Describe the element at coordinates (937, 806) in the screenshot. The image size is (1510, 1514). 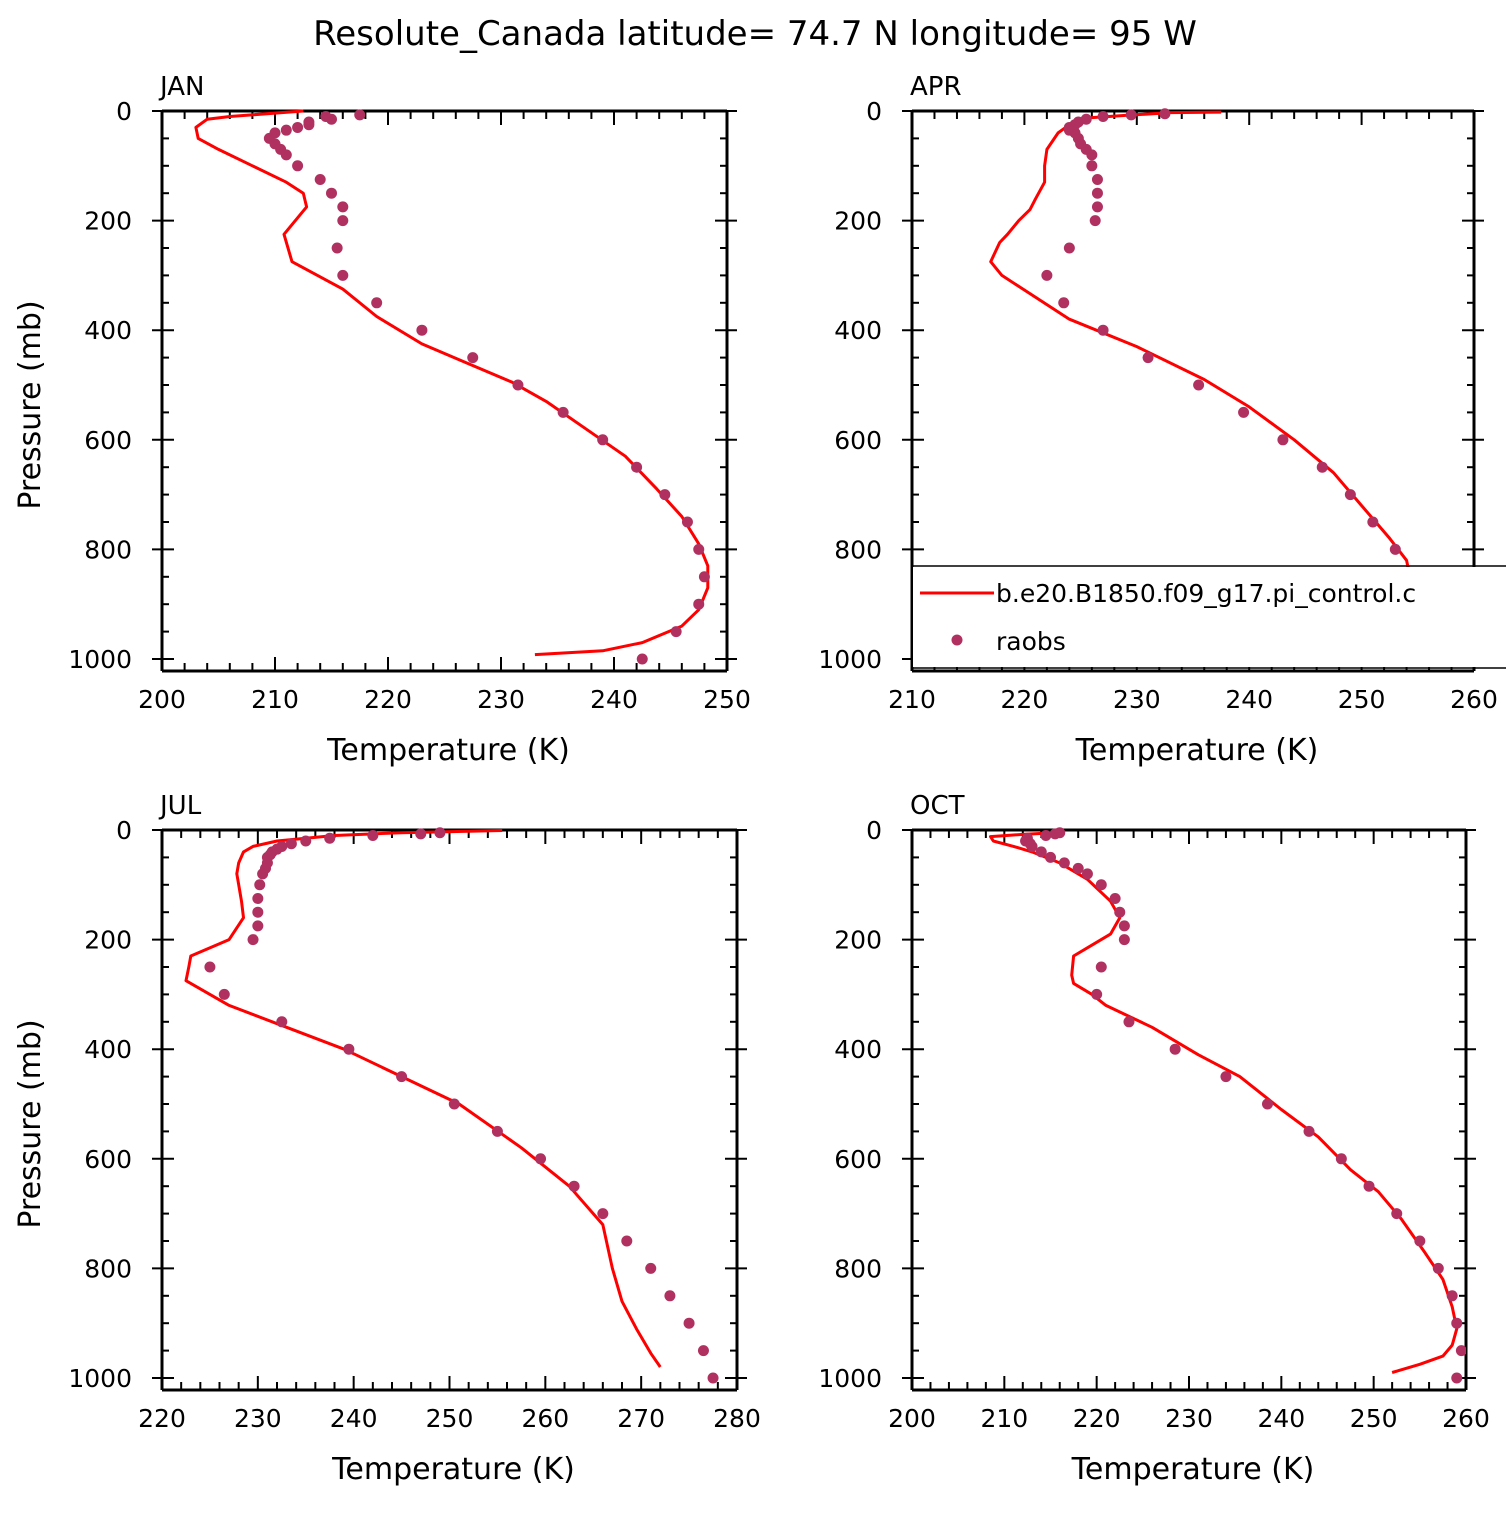
I see `panel-label: OCT` at that location.